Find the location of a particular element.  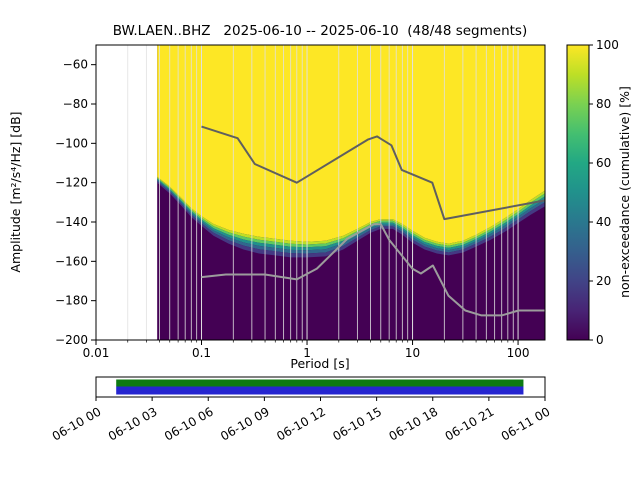

coverage-data-stripe is located at coordinates (320, 383).